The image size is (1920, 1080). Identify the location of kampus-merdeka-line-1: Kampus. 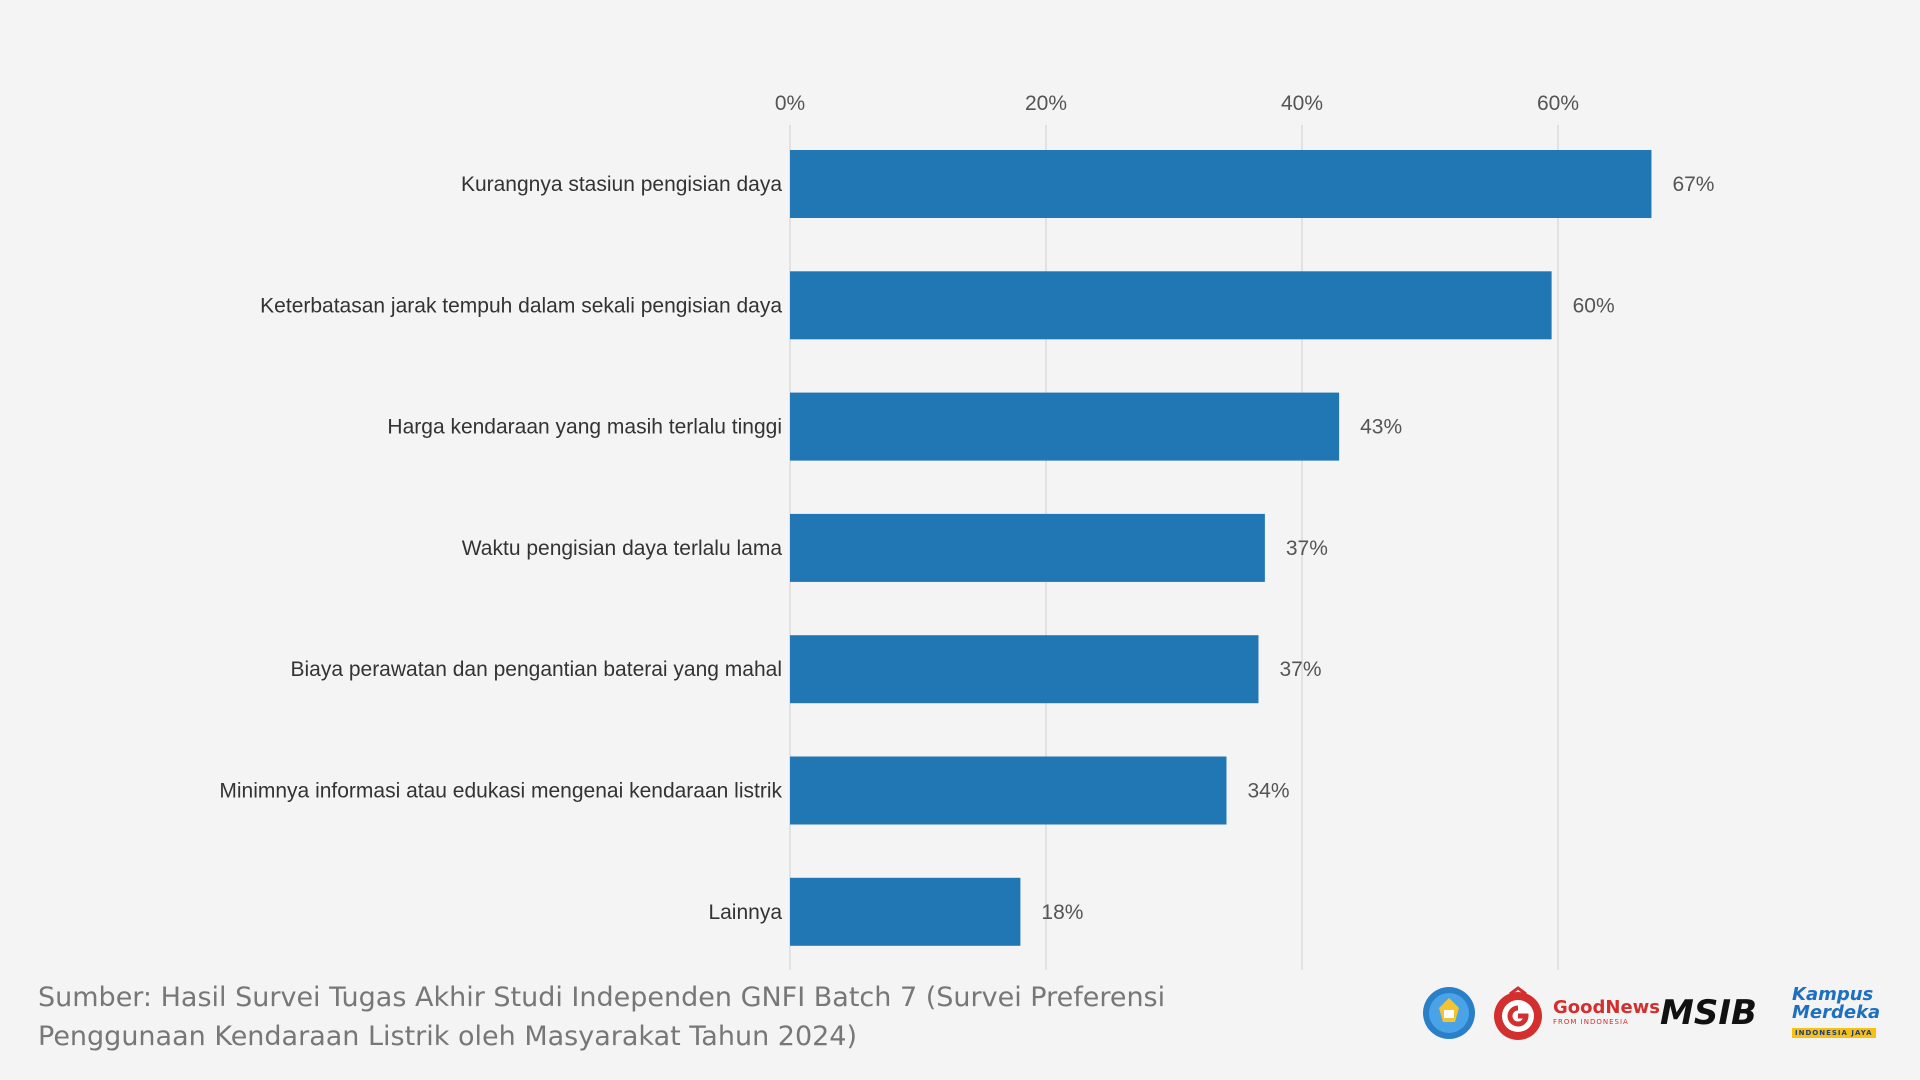
(1833, 994).